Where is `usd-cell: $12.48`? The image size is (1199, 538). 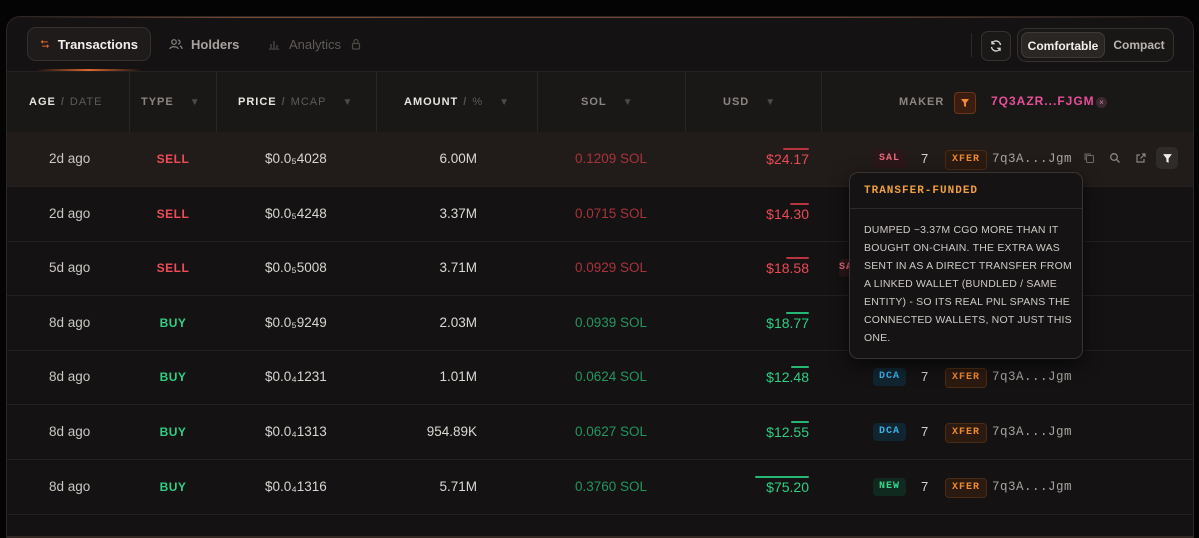 usd-cell: $12.48 is located at coordinates (778, 377).